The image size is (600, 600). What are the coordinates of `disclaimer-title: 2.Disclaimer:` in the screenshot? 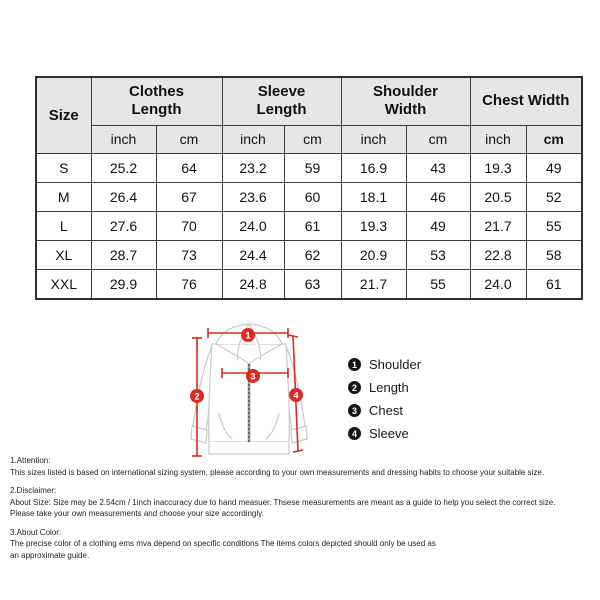 It's located at (33, 490).